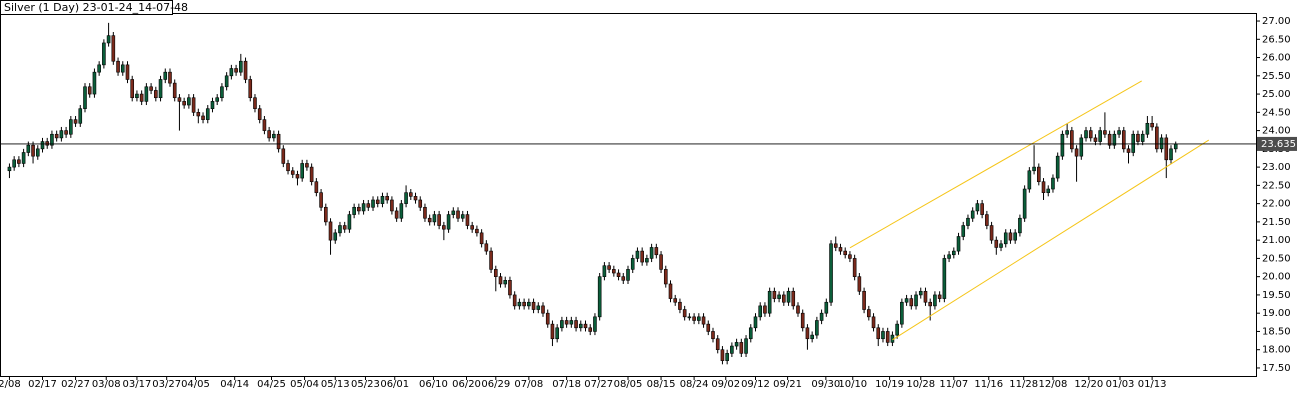  What do you see at coordinates (304, 384) in the screenshot?
I see `x-tick-label: 05/04` at bounding box center [304, 384].